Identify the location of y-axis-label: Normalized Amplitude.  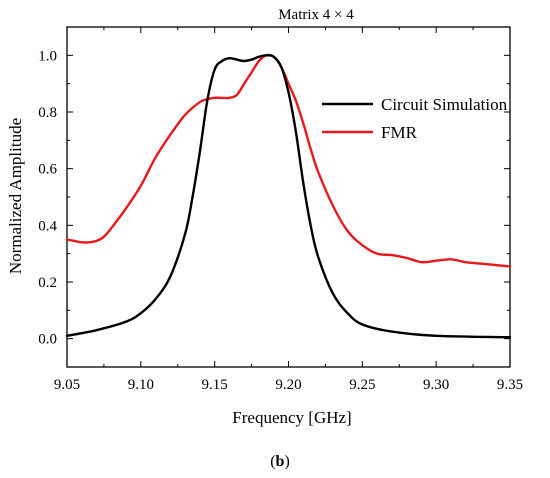
(15, 196).